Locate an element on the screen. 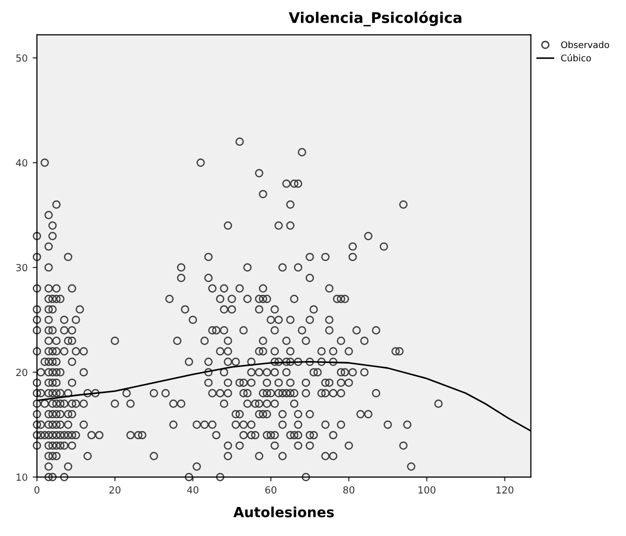 The image size is (626, 536). x-tick-label: 20 is located at coordinates (114, 490).